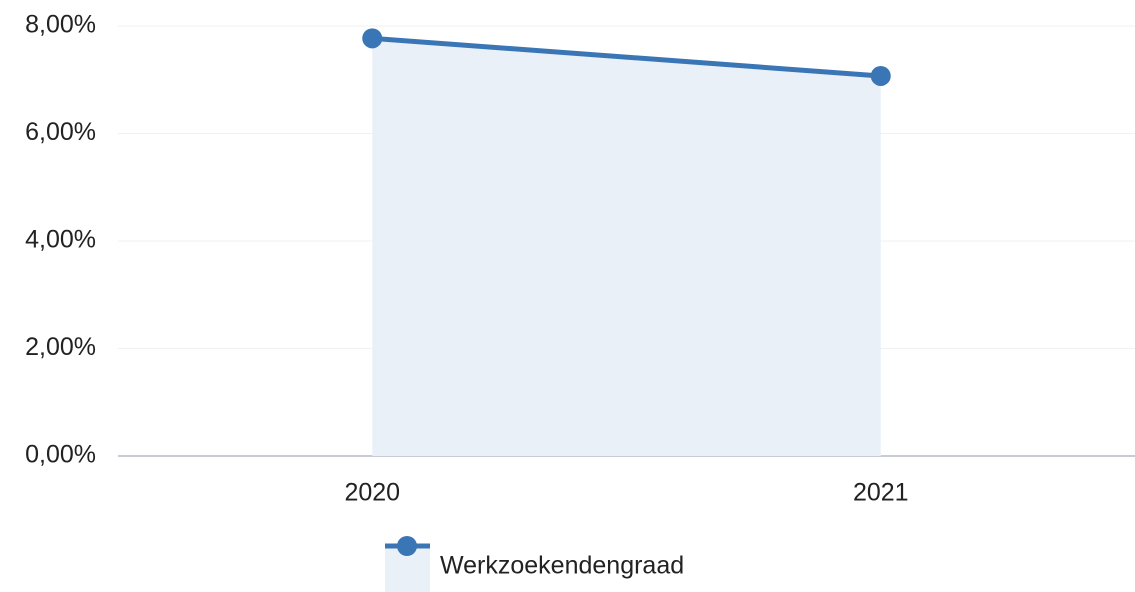 The width and height of the screenshot is (1135, 592). Describe the element at coordinates (562, 566) in the screenshot. I see `legend-label: Werkzoekendengraad` at that location.